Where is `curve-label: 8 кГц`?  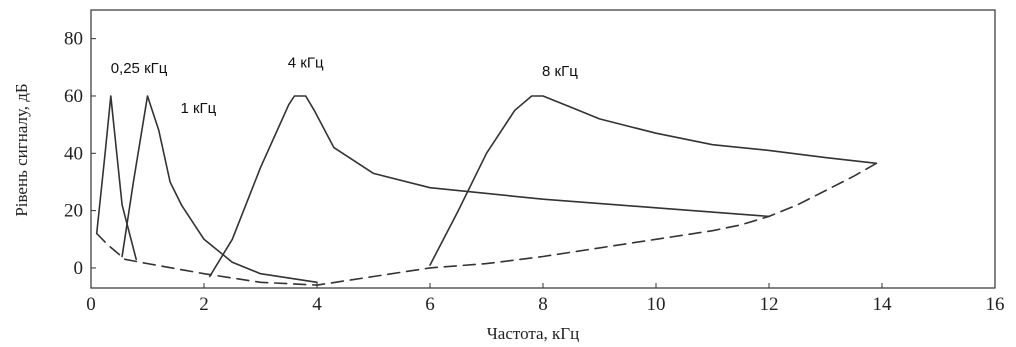 curve-label: 8 кГц is located at coordinates (560, 71).